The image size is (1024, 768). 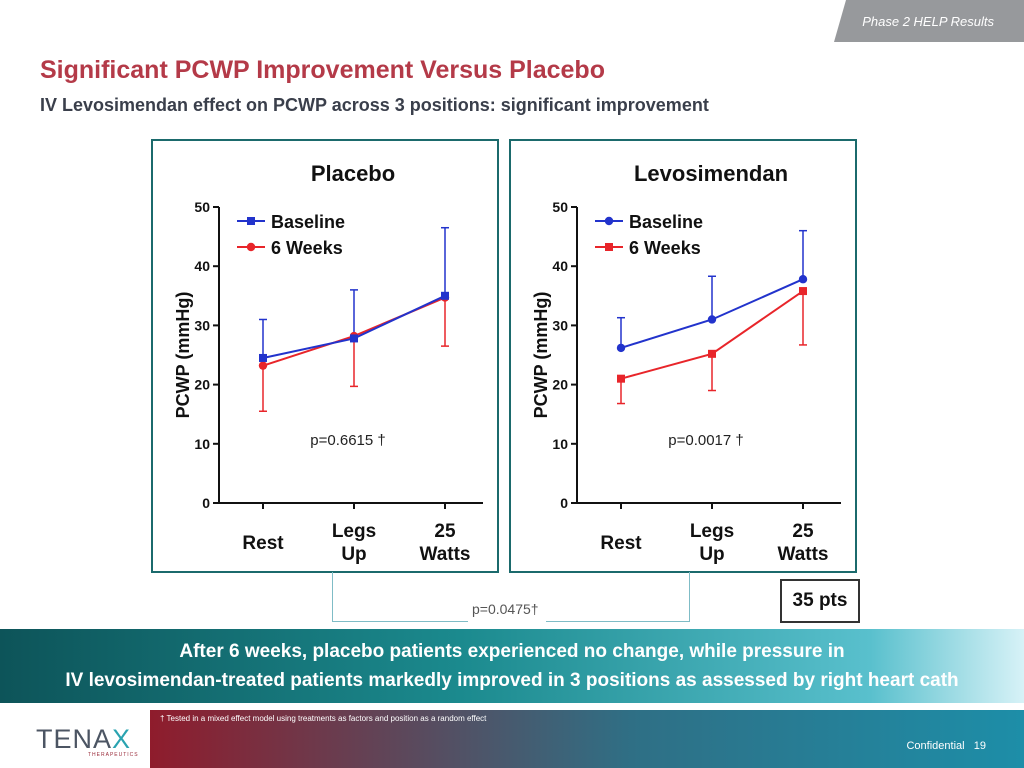 What do you see at coordinates (946, 746) in the screenshot?
I see `confidential-label: Confidential 19` at bounding box center [946, 746].